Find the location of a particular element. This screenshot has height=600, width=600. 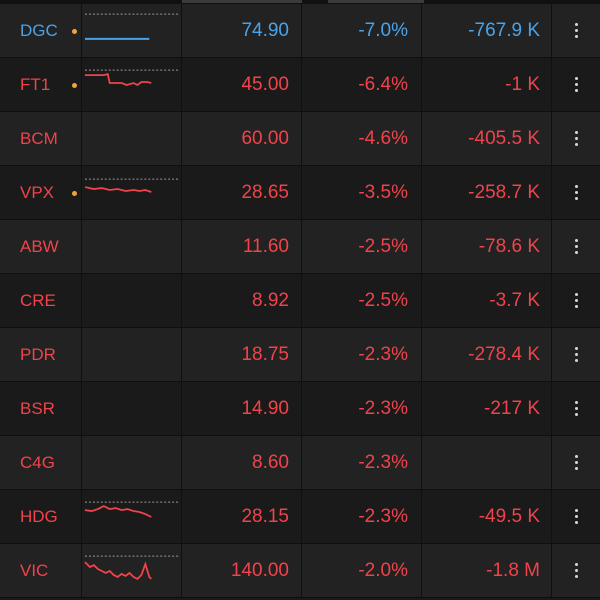

price-value: 28.65 is located at coordinates (265, 192).